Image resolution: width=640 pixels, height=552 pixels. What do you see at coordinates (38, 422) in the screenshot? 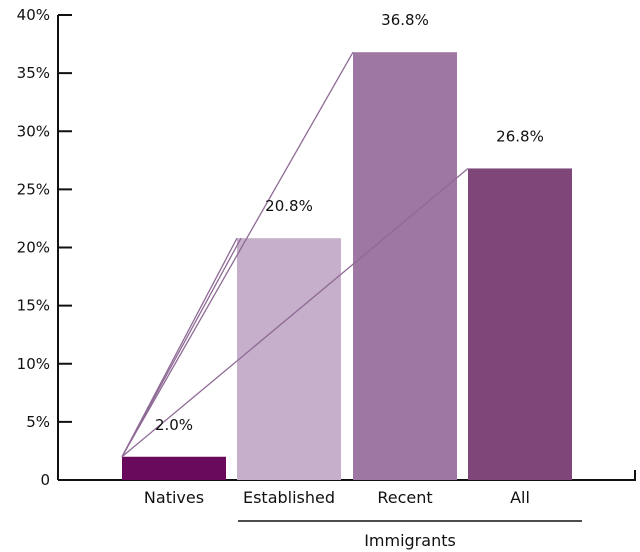
I see `y-tick-label: 5%` at bounding box center [38, 422].